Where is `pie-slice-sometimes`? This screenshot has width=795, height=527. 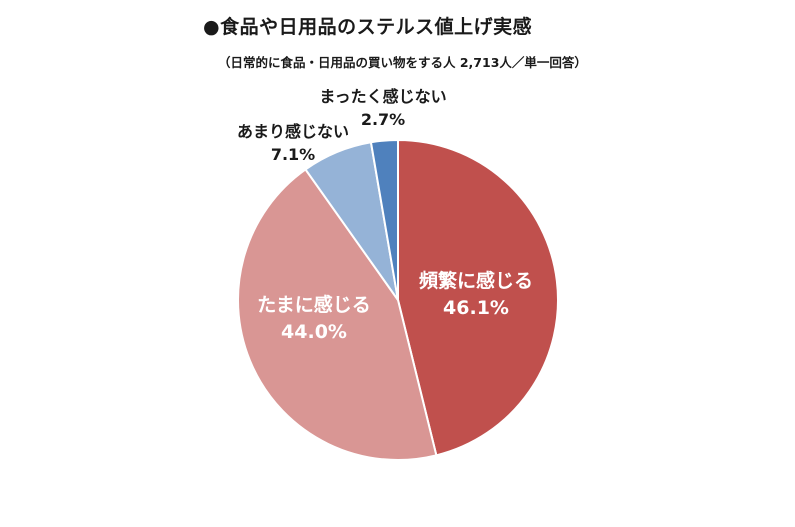 pie-slice-sometimes is located at coordinates (337, 314).